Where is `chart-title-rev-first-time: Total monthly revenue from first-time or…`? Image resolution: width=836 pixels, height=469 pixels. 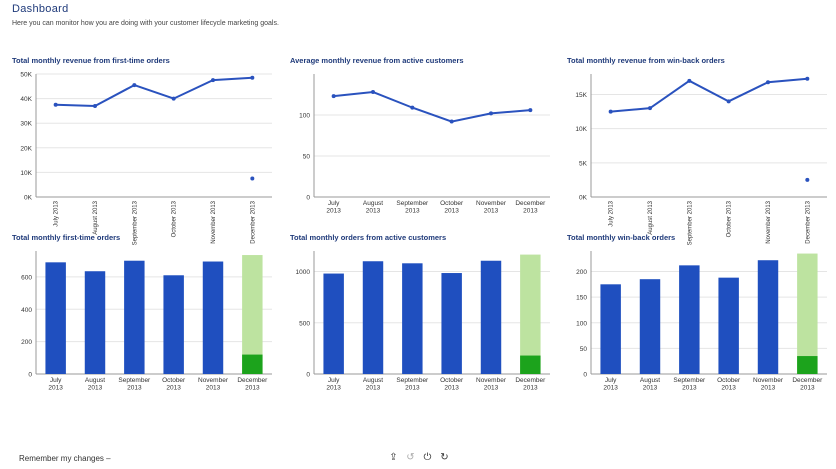
chart-title-rev-first-time: Total monthly revenue from first-time or… is located at coordinates (91, 60).